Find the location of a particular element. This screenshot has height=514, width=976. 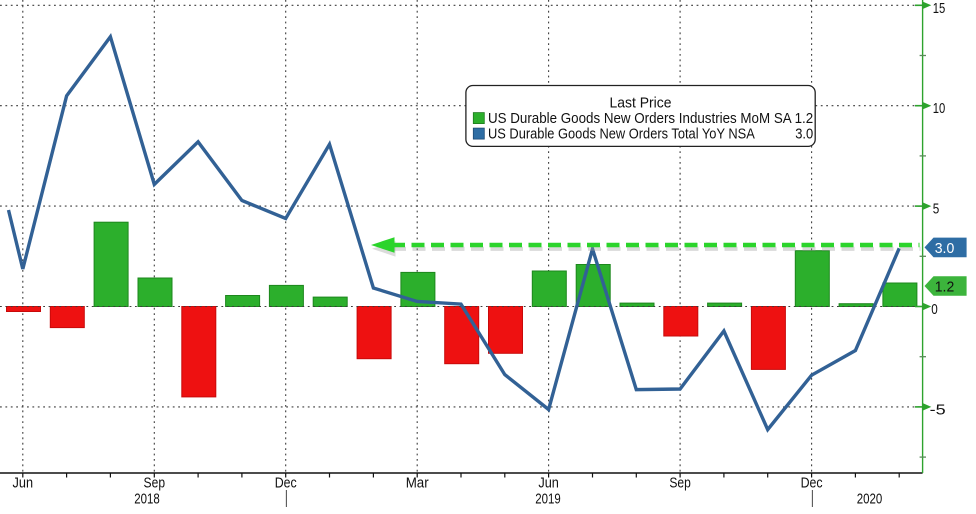

svg-text: 10 is located at coordinates (939, 108).